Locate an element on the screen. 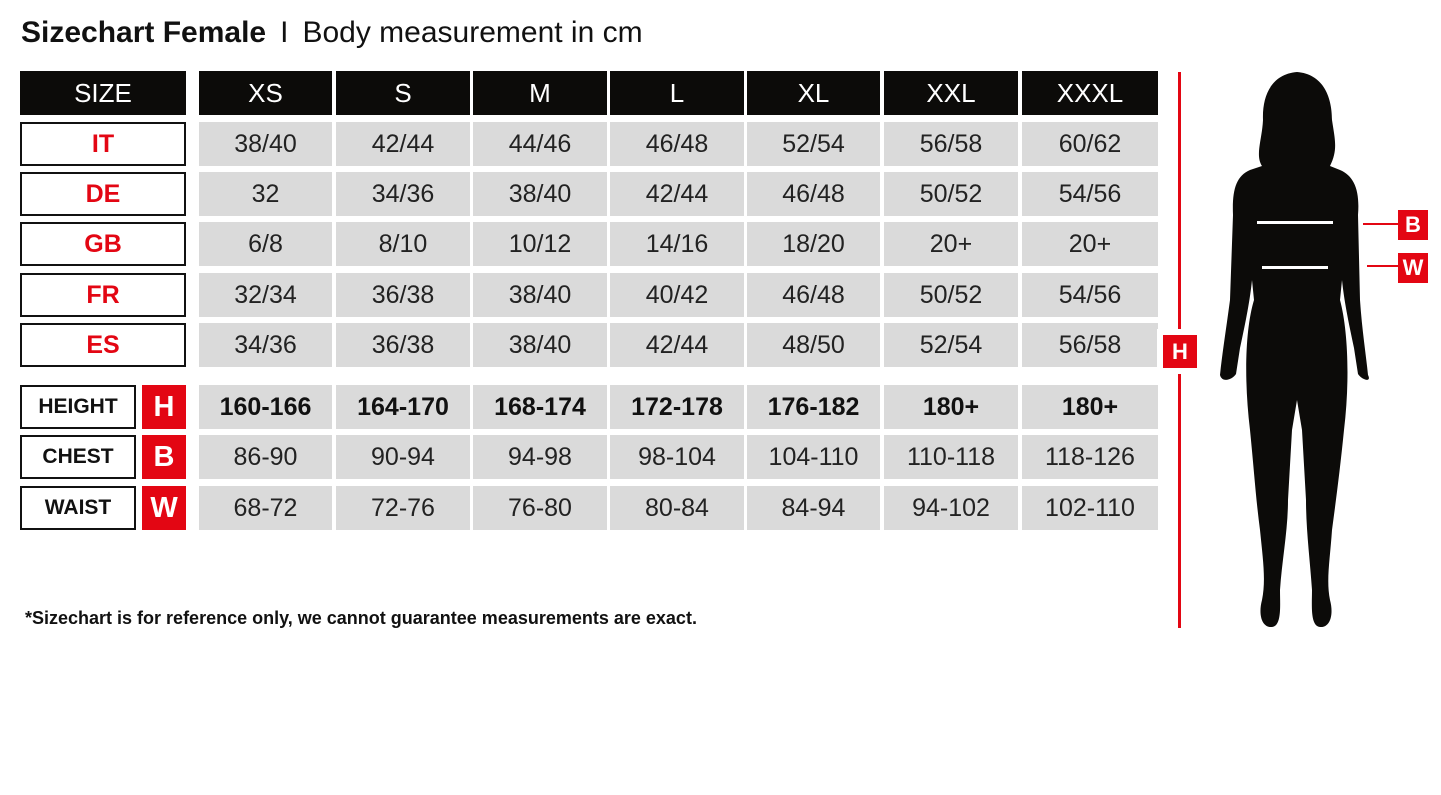 The height and width of the screenshot is (795, 1441). table-cell: 176-182 is located at coordinates (813, 407).